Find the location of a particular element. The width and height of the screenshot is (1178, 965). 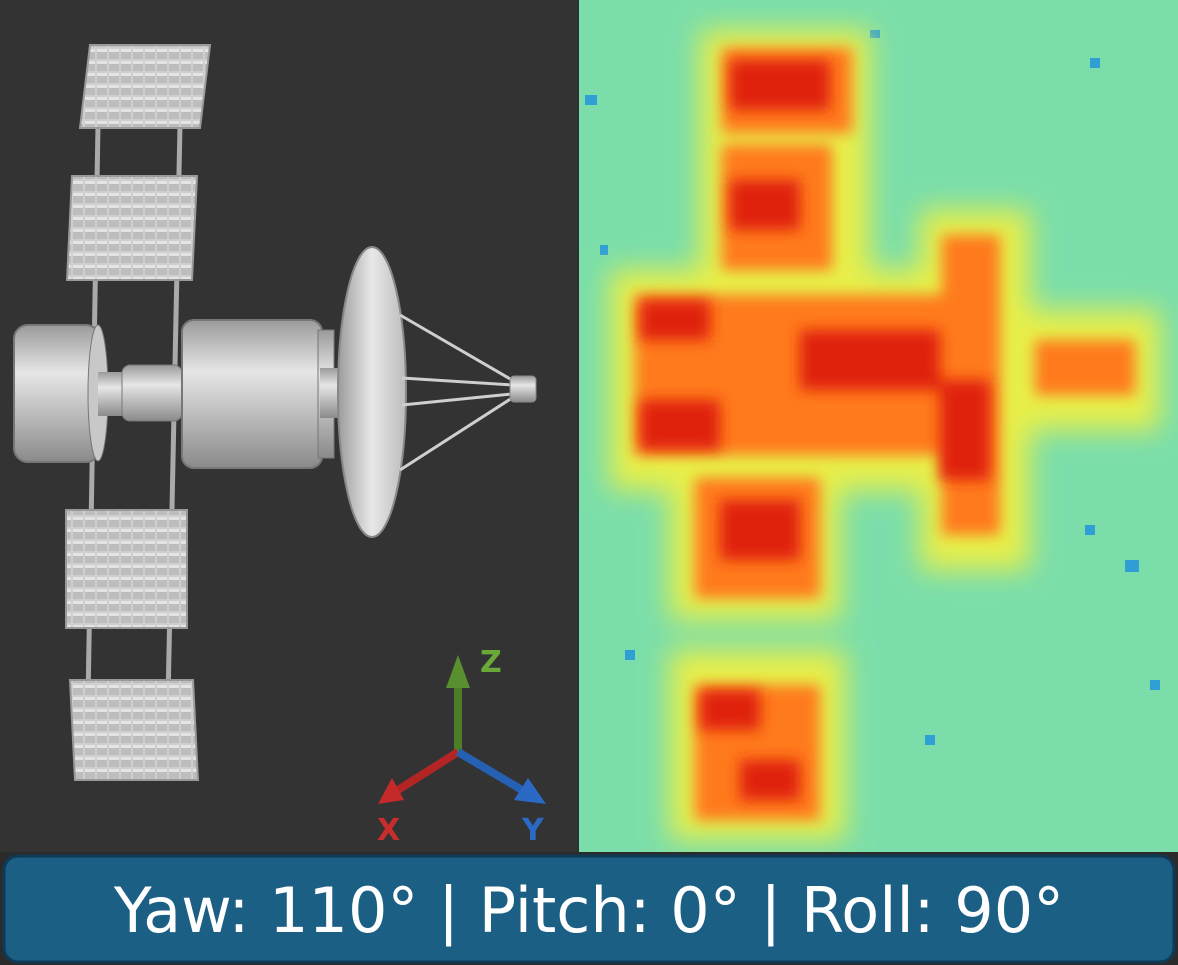

axis-gizmo: Z X Y is located at coordinates (461, 746).